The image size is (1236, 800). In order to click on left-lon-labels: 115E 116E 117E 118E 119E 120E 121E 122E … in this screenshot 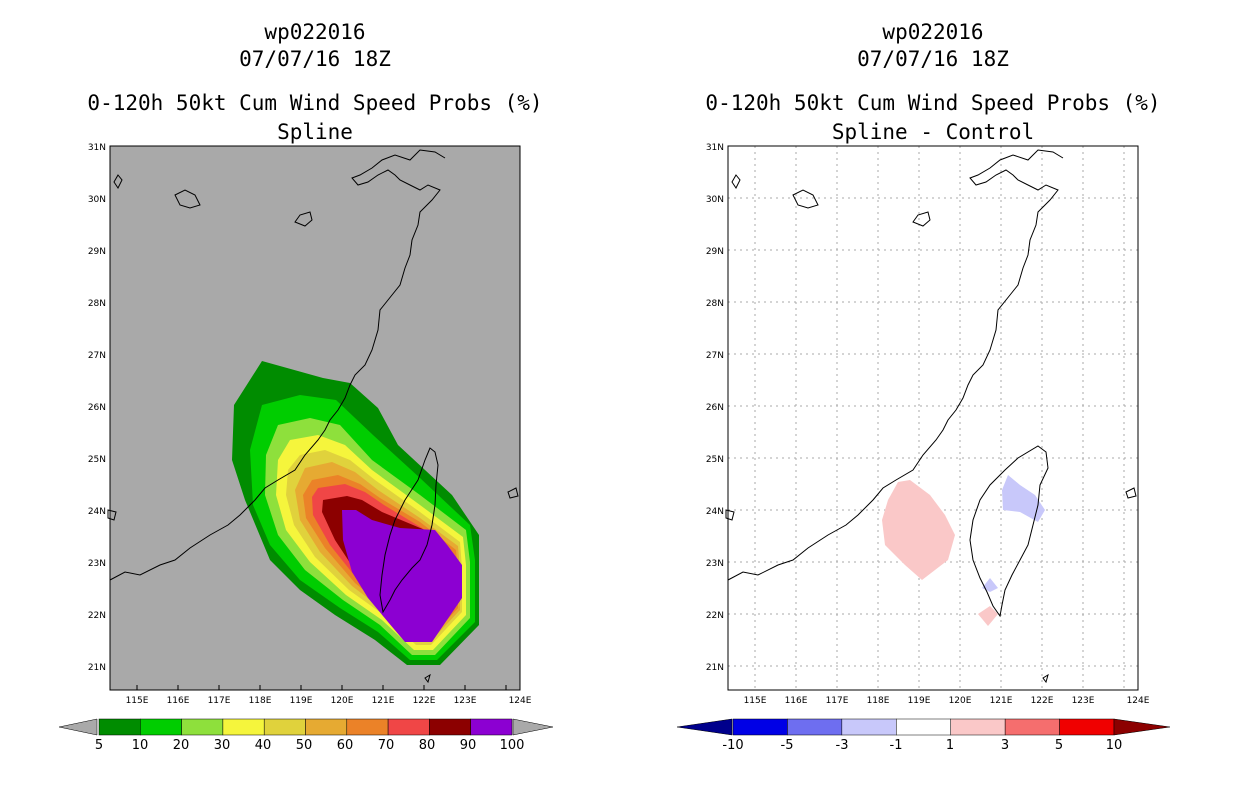, I will do `click(329, 701)`.